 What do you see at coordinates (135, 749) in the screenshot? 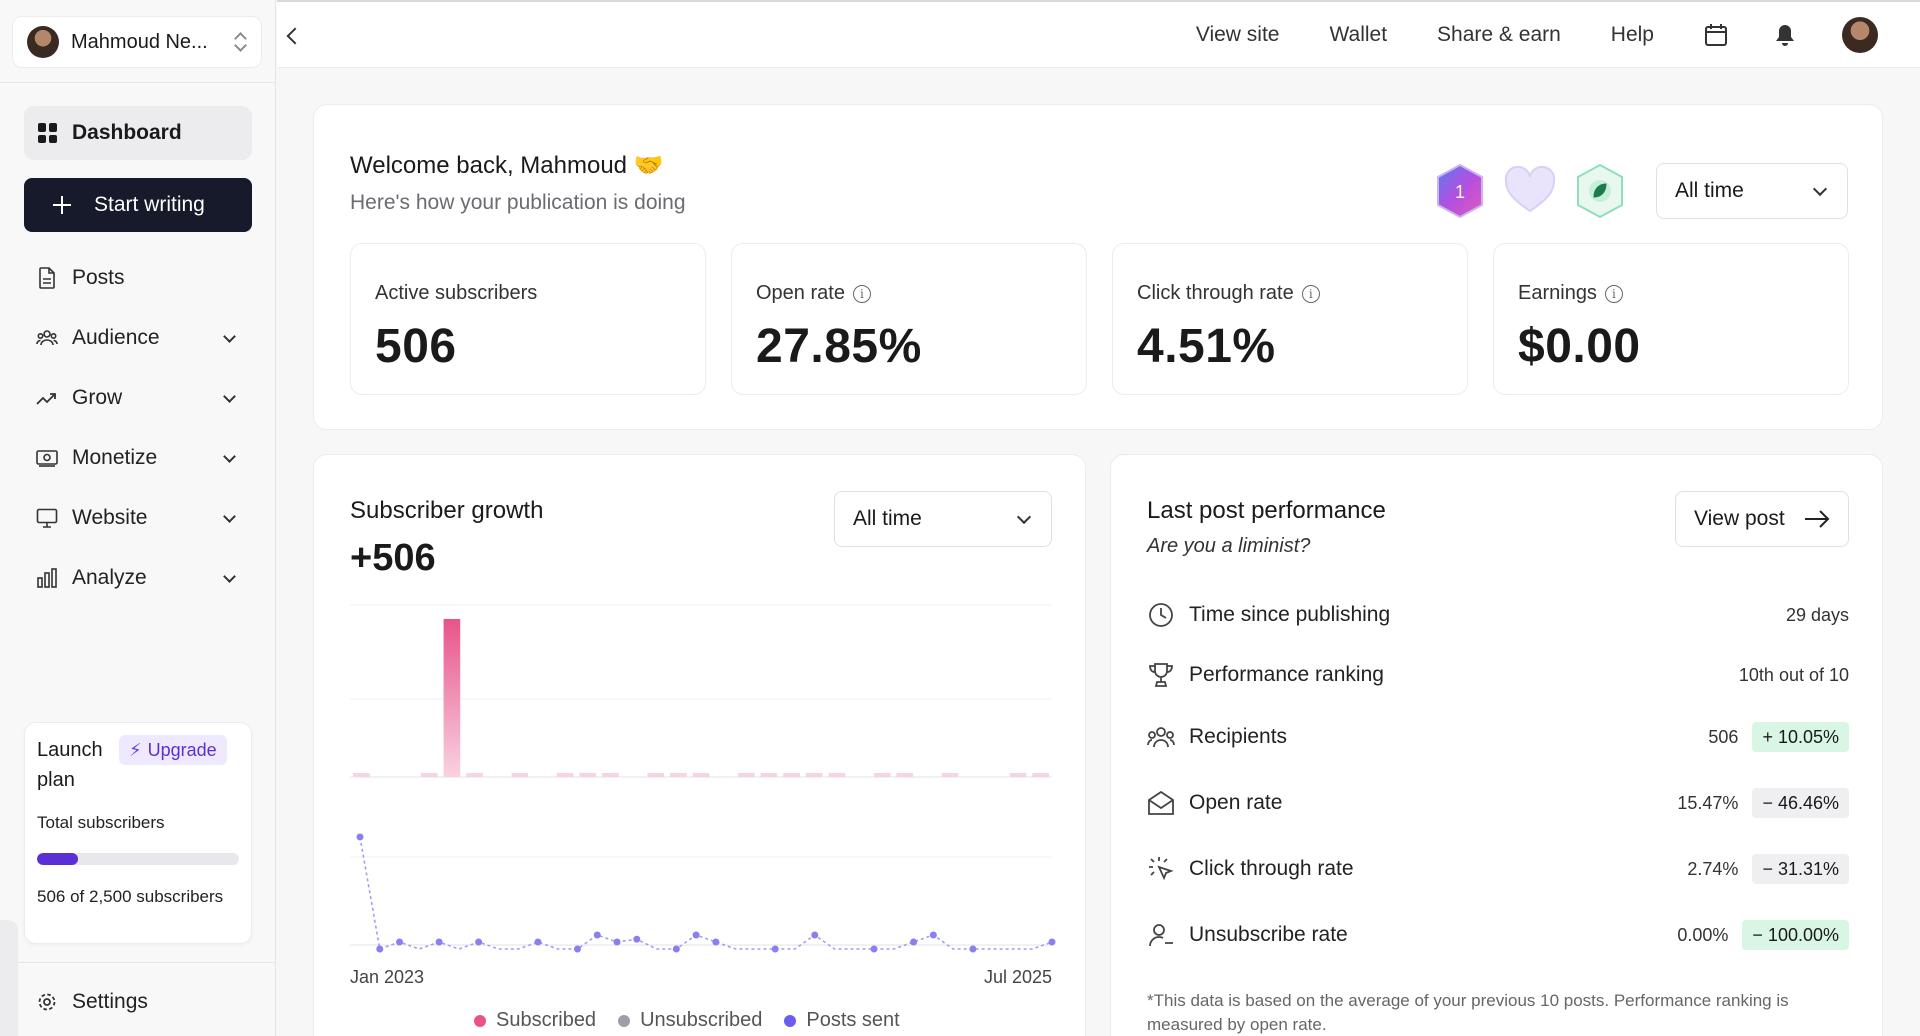
I see `lightning-icon: ⚡` at bounding box center [135, 749].